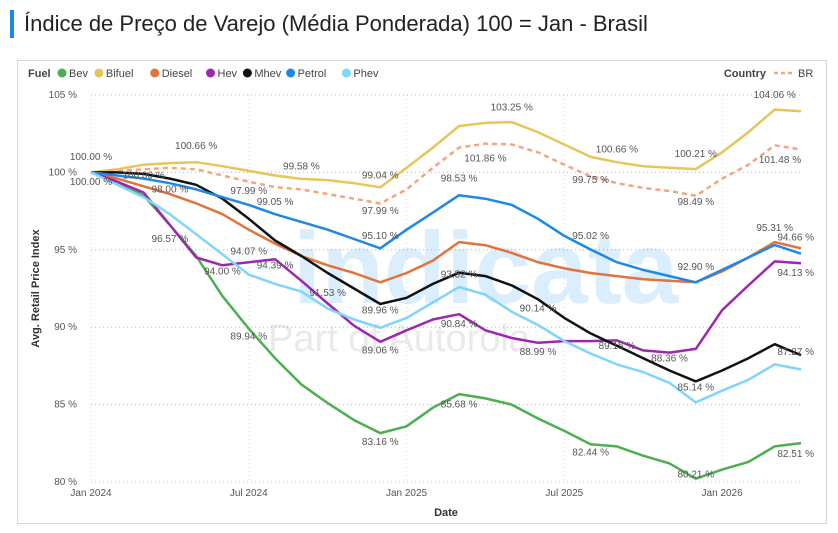 This screenshot has height=533, width=838. Describe the element at coordinates (486, 268) in the screenshot. I see `watermark-brand: indicata` at that location.